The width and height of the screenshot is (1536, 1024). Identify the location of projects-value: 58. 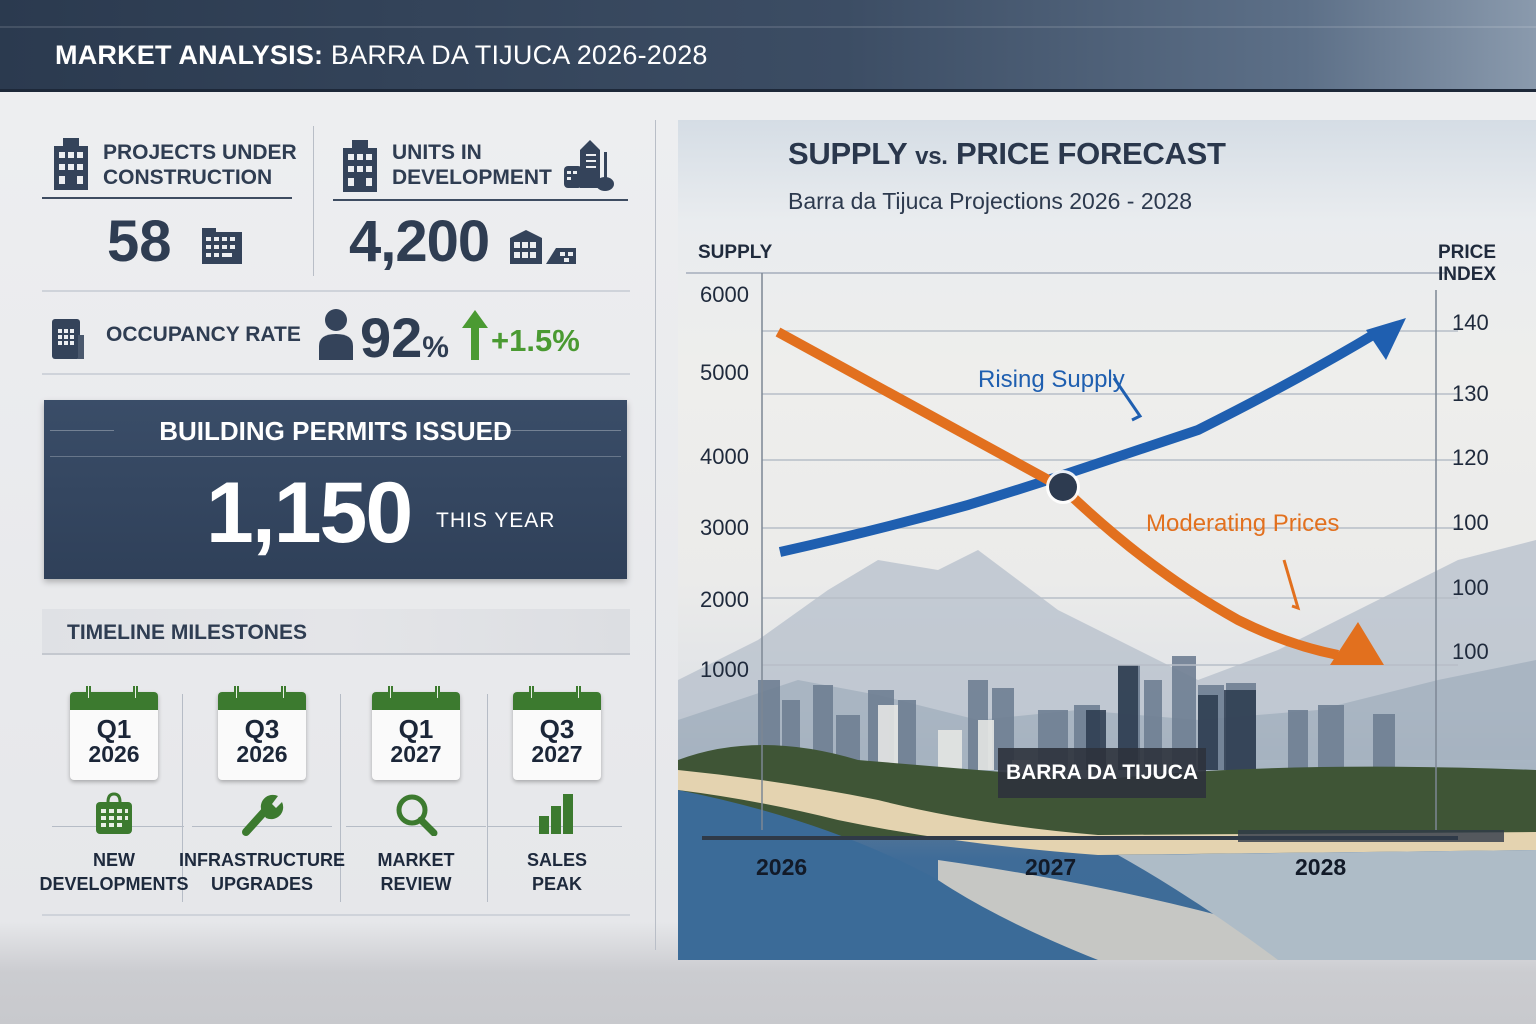
(139, 241).